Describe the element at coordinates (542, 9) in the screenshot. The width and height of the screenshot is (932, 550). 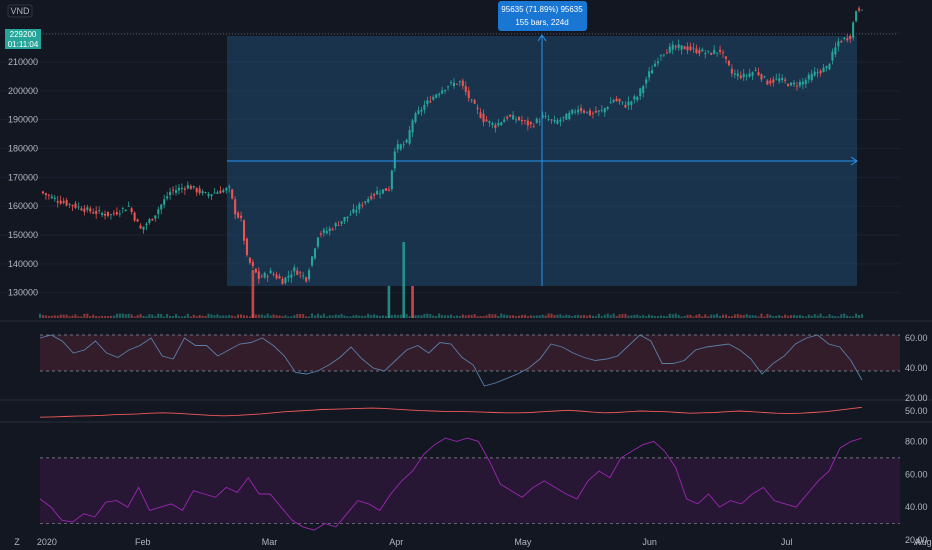
I see `measure-info-line-1: 95635 (71.89%) 95635` at that location.